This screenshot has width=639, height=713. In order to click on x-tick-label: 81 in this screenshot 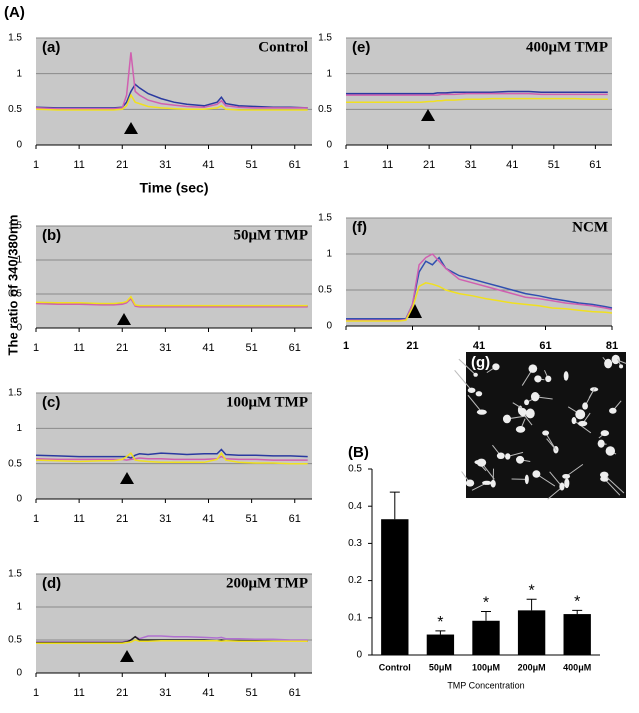, I will do `click(612, 346)`.